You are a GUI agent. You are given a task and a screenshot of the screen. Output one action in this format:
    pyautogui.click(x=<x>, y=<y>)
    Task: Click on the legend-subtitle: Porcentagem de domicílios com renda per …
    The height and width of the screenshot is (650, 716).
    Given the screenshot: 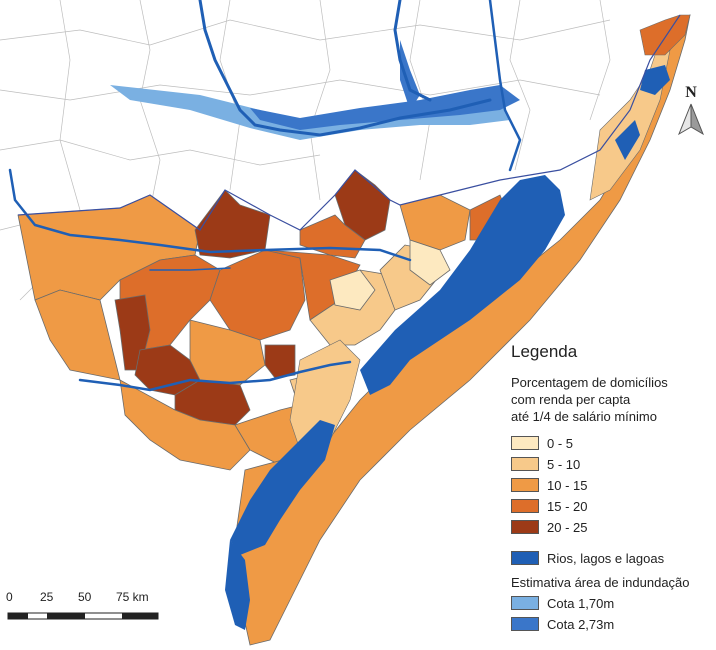 What is the action you would take?
    pyautogui.click(x=611, y=399)
    